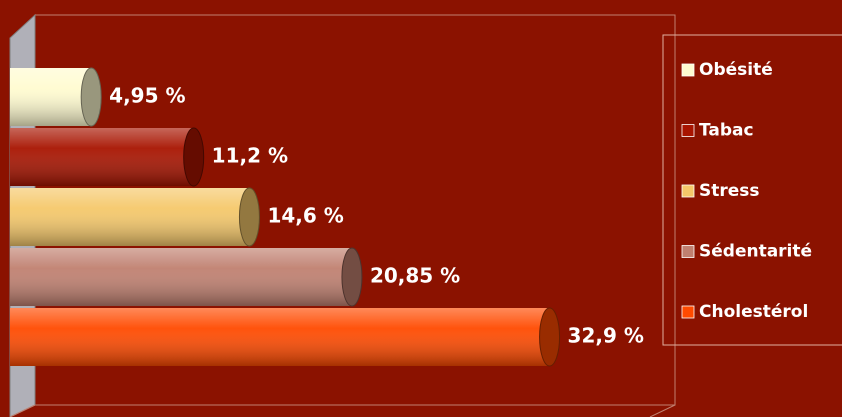  I want to click on value-label: 20,85 %, so click(415, 276).